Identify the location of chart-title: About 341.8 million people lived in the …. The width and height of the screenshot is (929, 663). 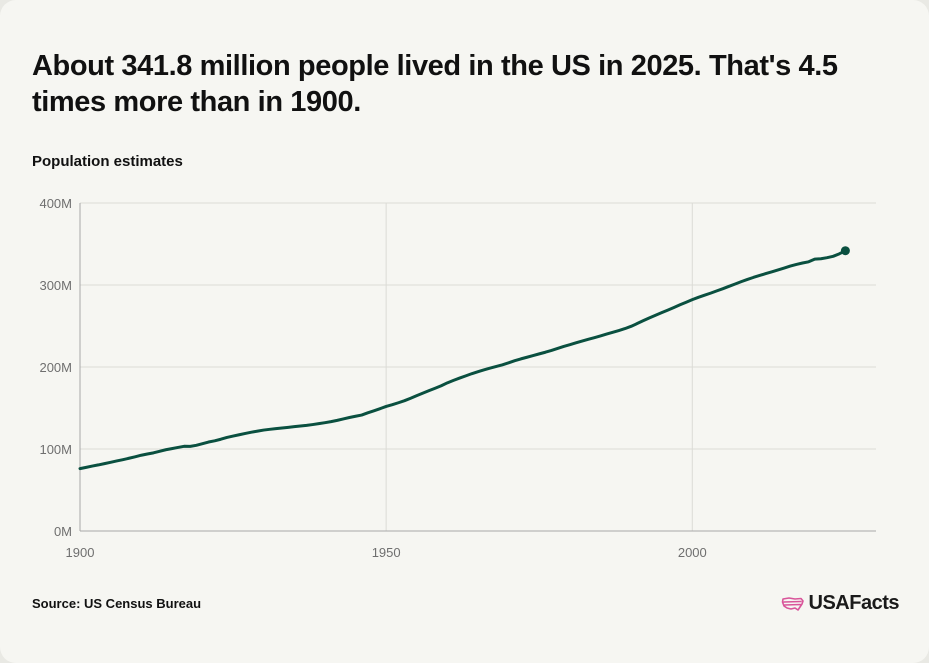
(435, 84).